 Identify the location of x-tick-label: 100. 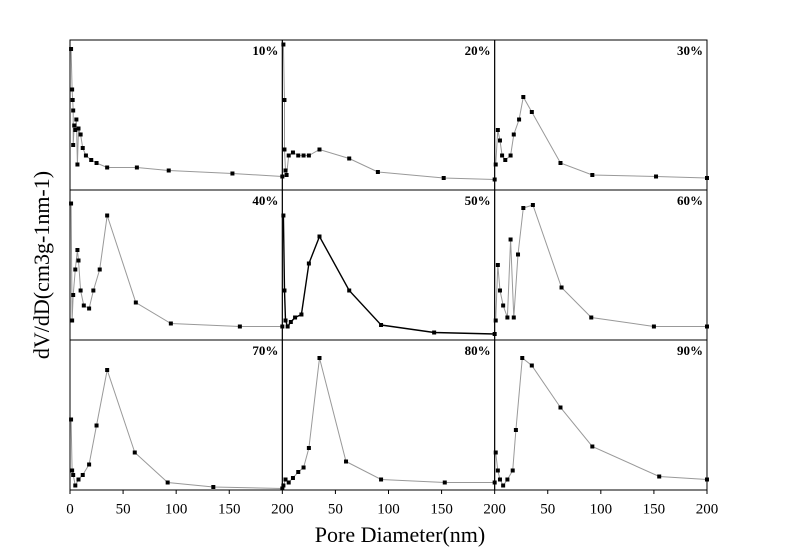
(388, 509).